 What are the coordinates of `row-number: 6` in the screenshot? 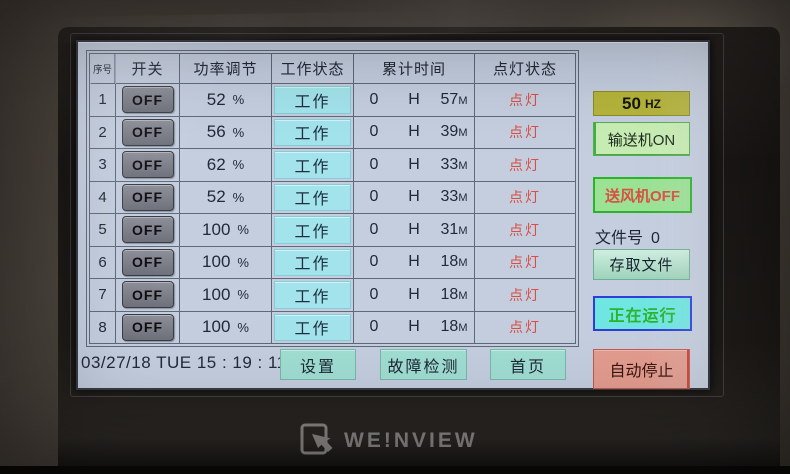 It's located at (103, 262).